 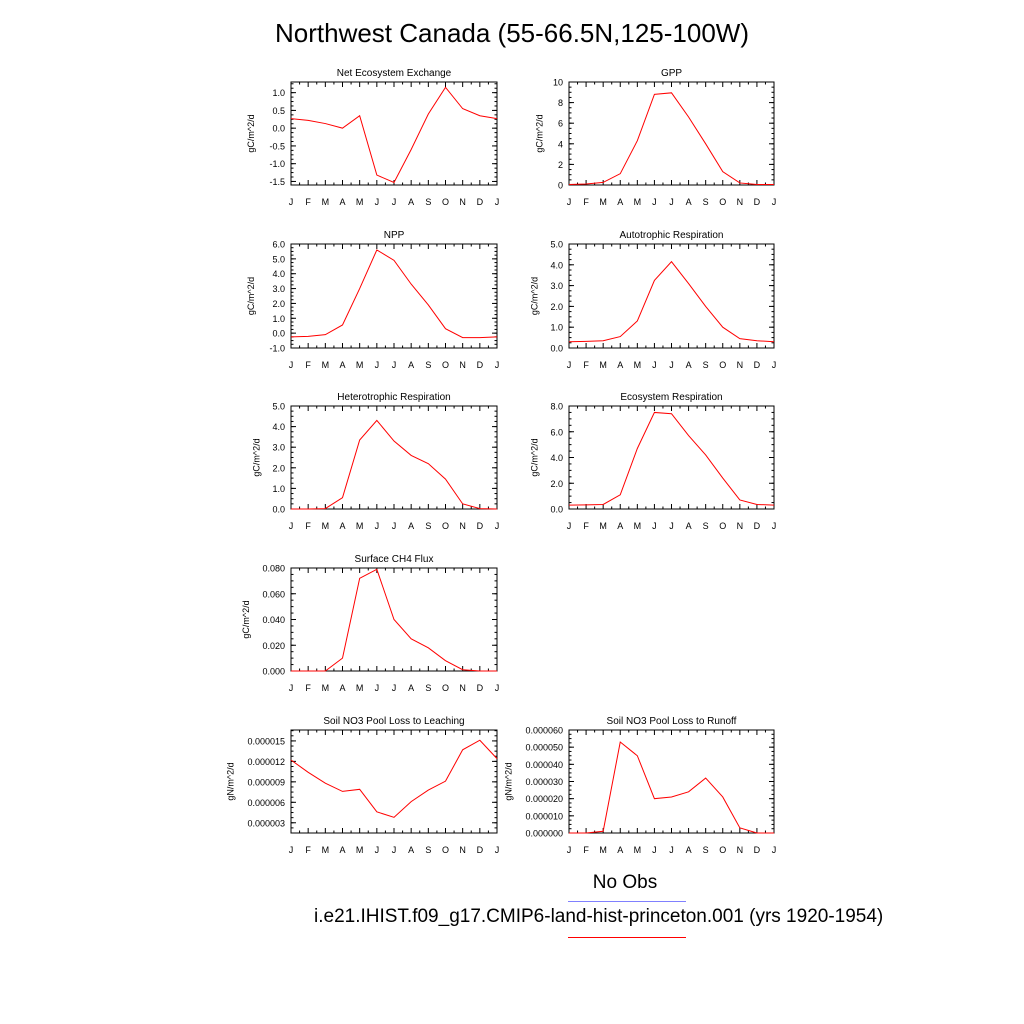 What do you see at coordinates (394, 559) in the screenshot?
I see `chart-title: Surface CH4 Flux` at bounding box center [394, 559].